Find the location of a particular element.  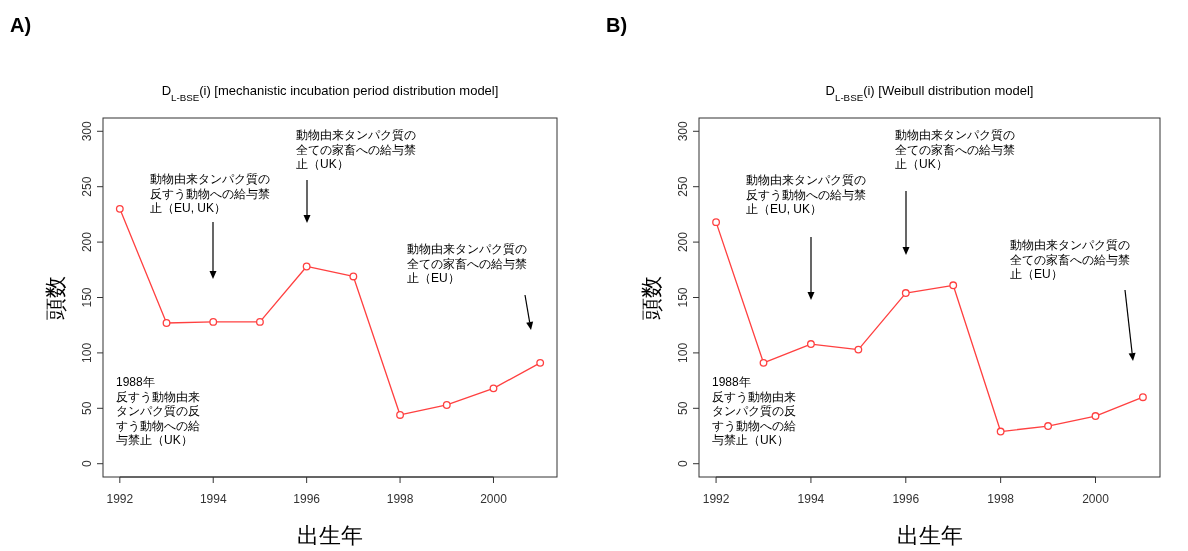

chart-subtitle: D$_{L-BSE}$(i) [mechanistic incubation period distribution model] is located at coordinates (330, 93).